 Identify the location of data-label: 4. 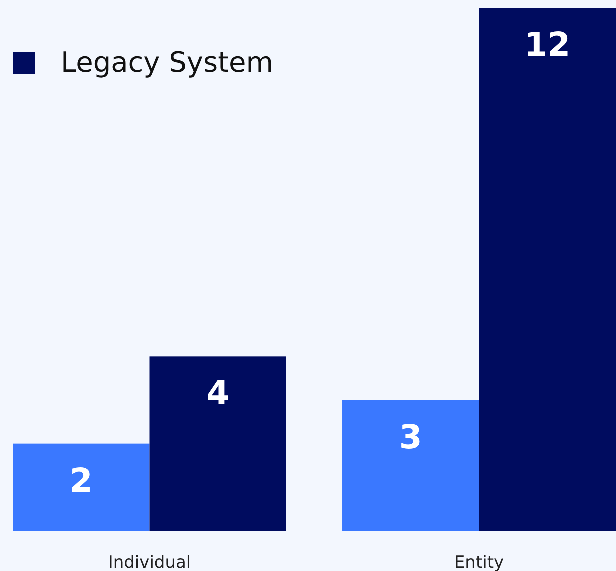
(218, 393).